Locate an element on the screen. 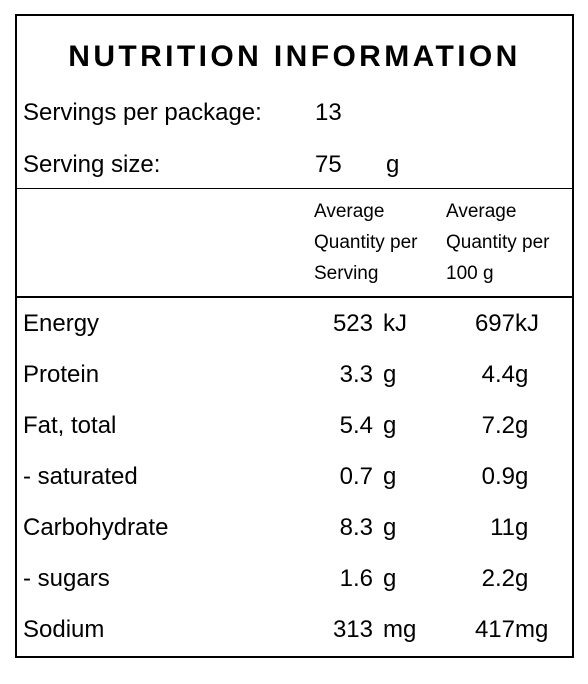 The height and width of the screenshot is (684, 588). serving-size-label: Serving size: is located at coordinates (92, 164).